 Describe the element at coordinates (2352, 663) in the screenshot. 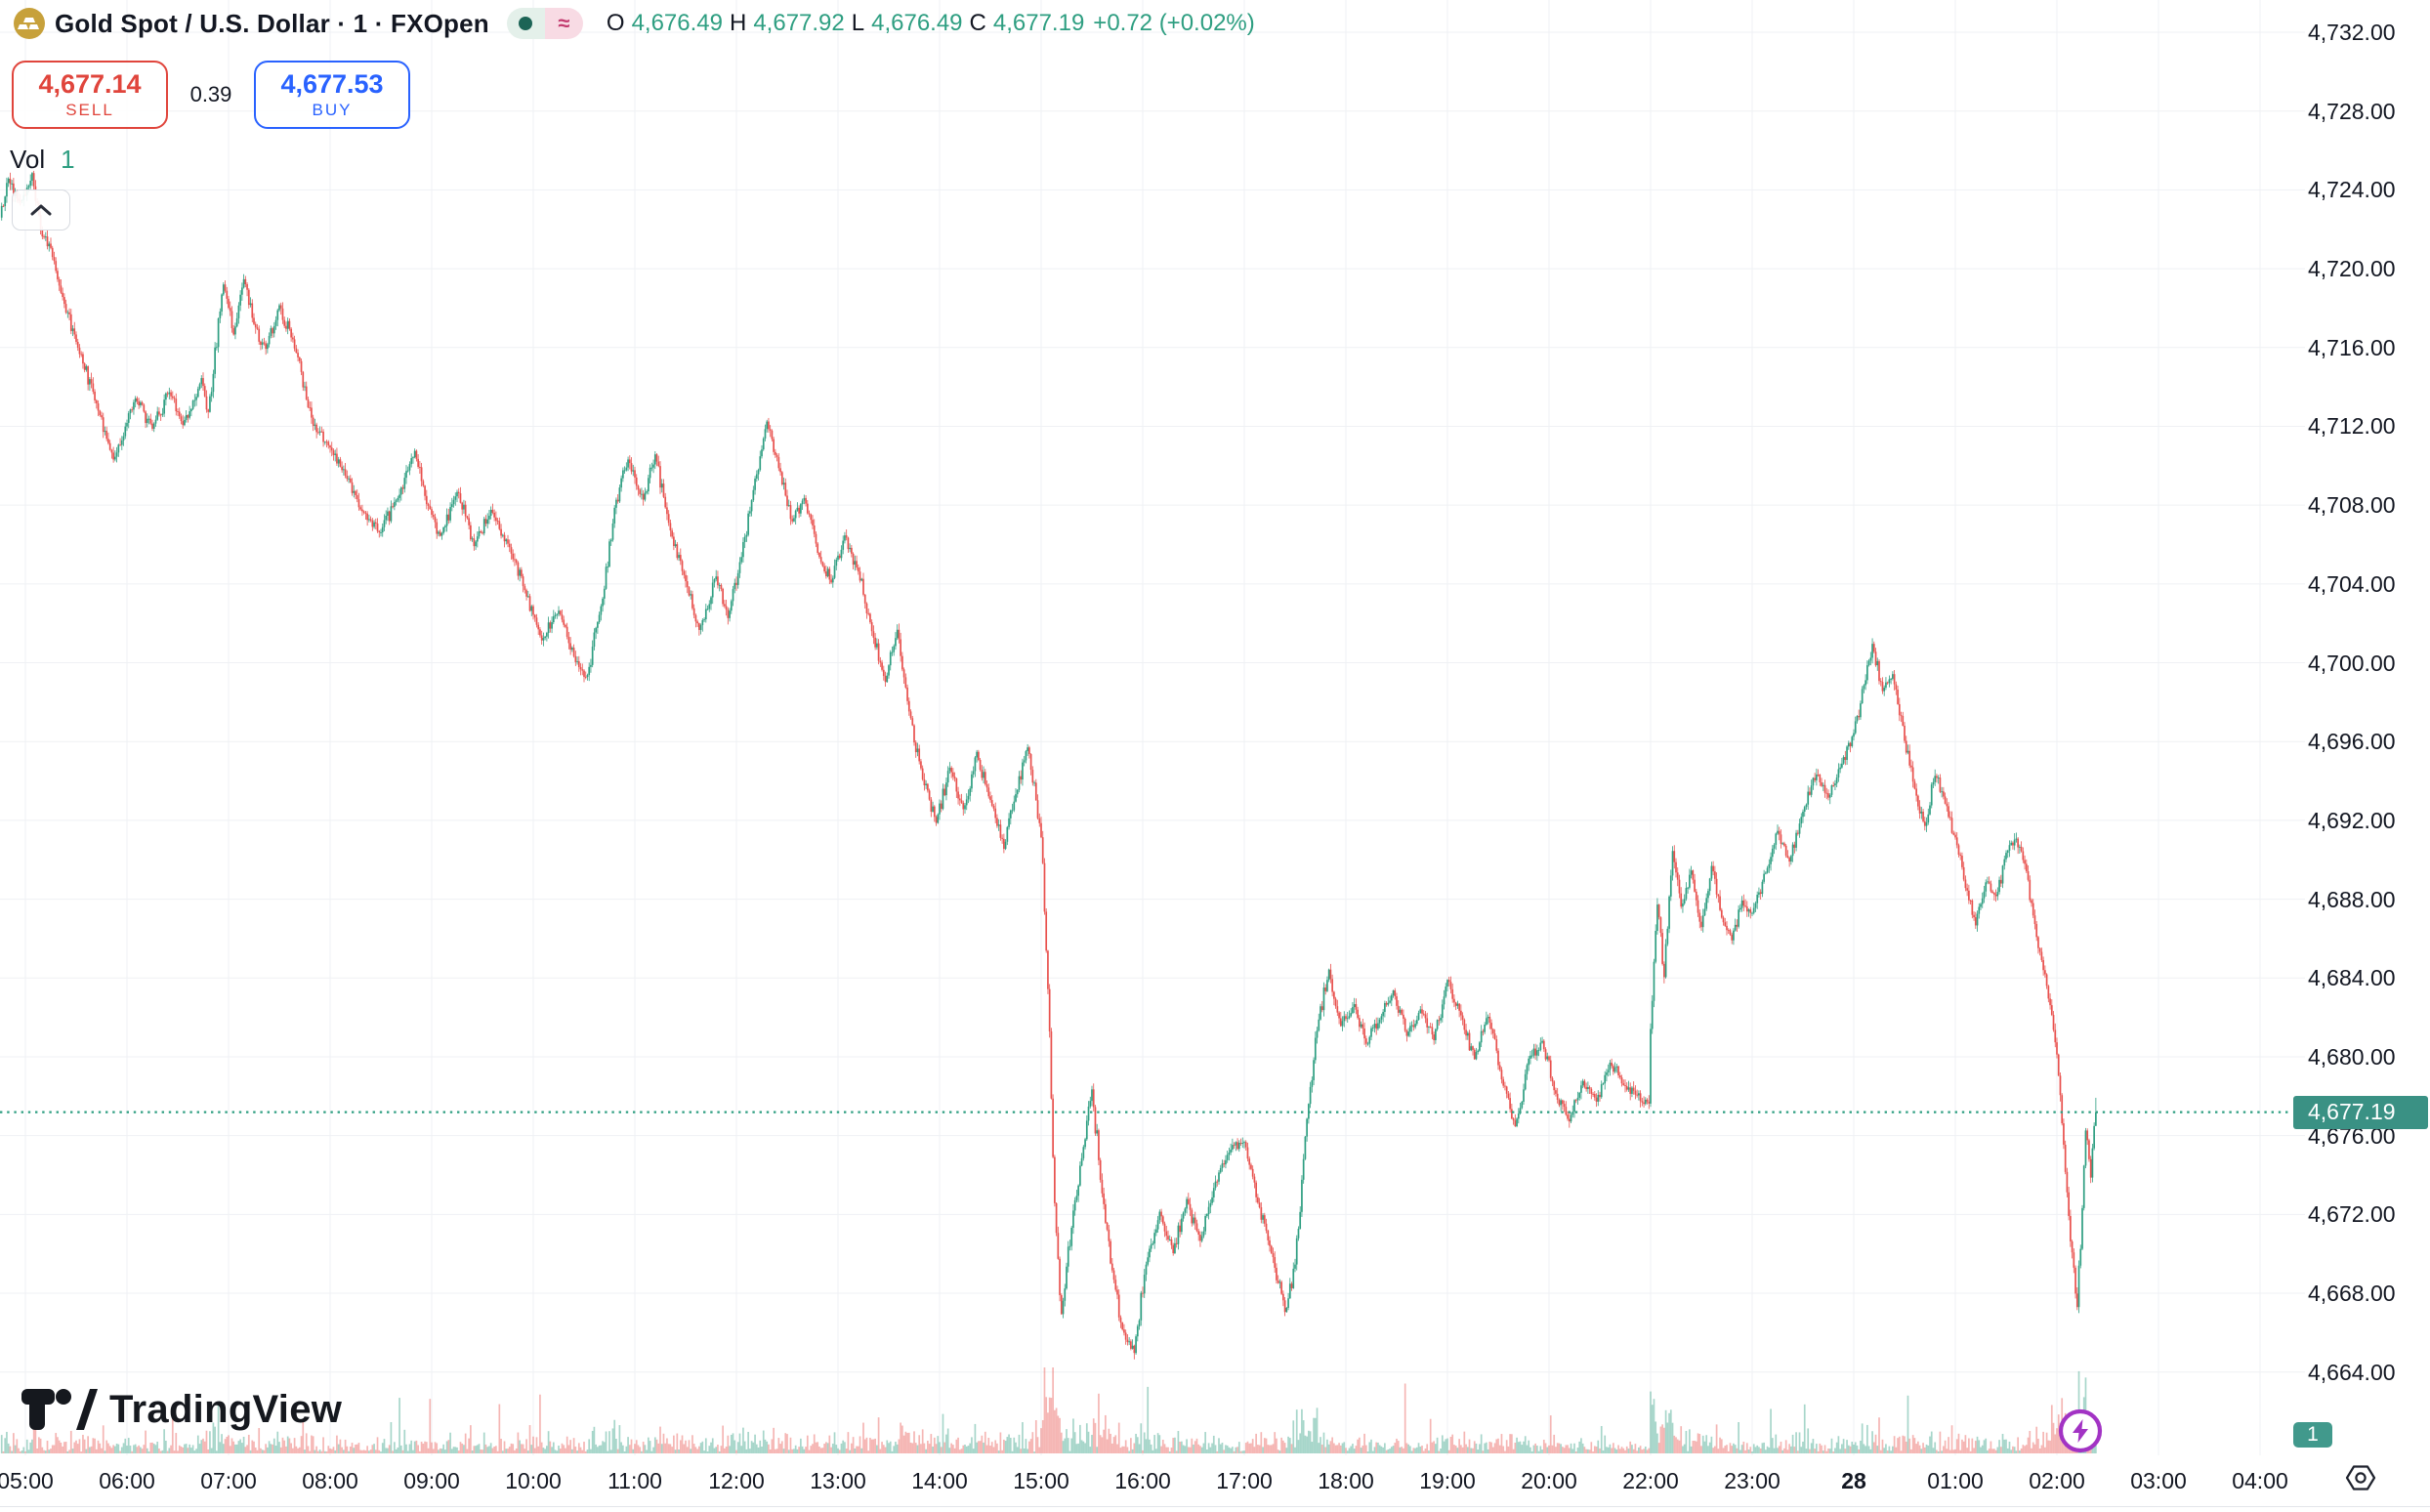

I see `price-tick-label: 4,700.00` at that location.